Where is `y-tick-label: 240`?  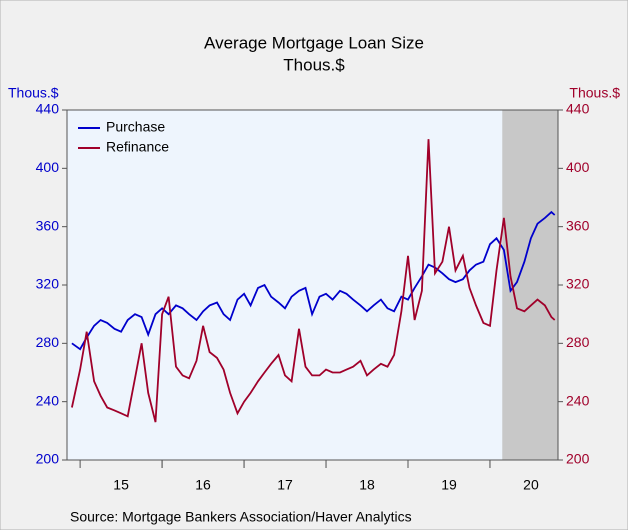 y-tick-label: 240 is located at coordinates (48, 400).